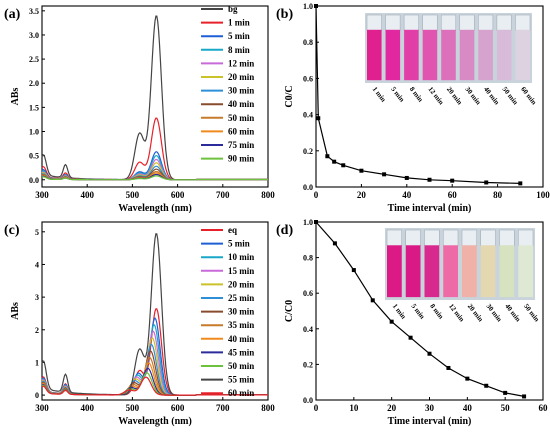 Image resolution: width=550 pixels, height=436 pixels. What do you see at coordinates (34, 83) in the screenshot?
I see `y-tick-label: 2.0` at bounding box center [34, 83].